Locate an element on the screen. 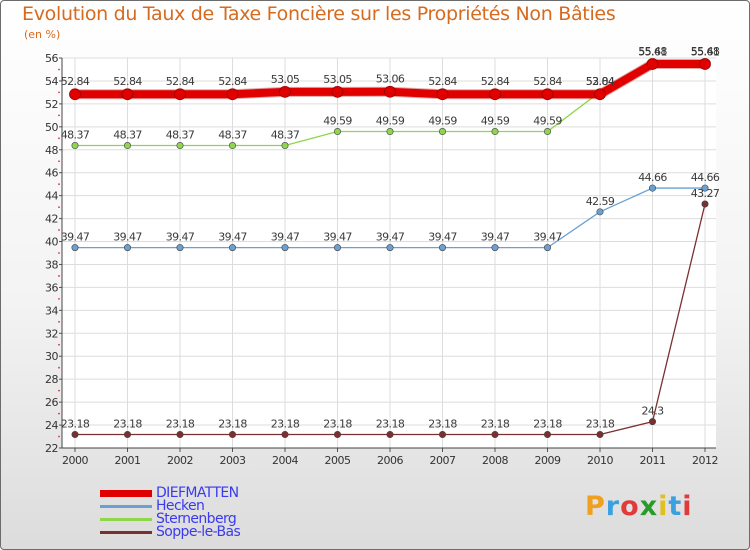 The width and height of the screenshot is (750, 550). x-tick-label: 2006 is located at coordinates (390, 460).